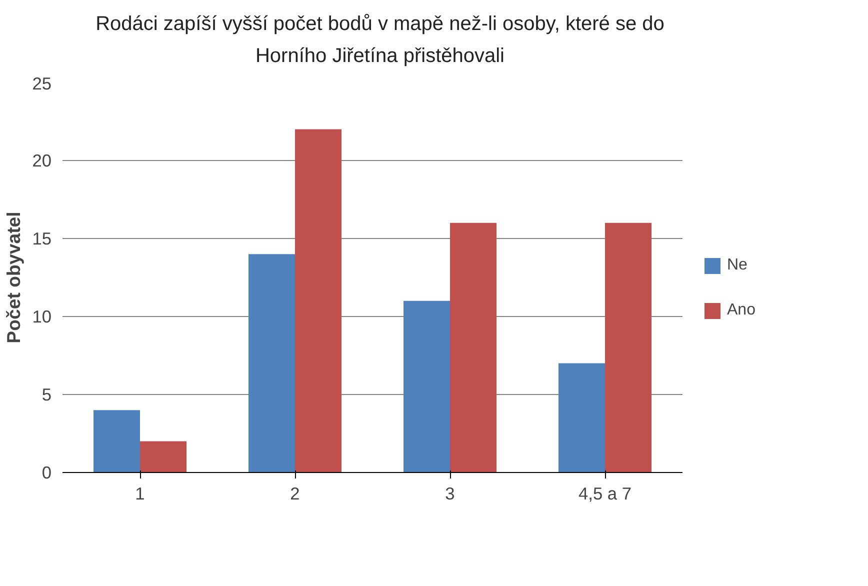  Describe the element at coordinates (605, 494) in the screenshot. I see `x-tick-label: 4,5 a 7` at that location.